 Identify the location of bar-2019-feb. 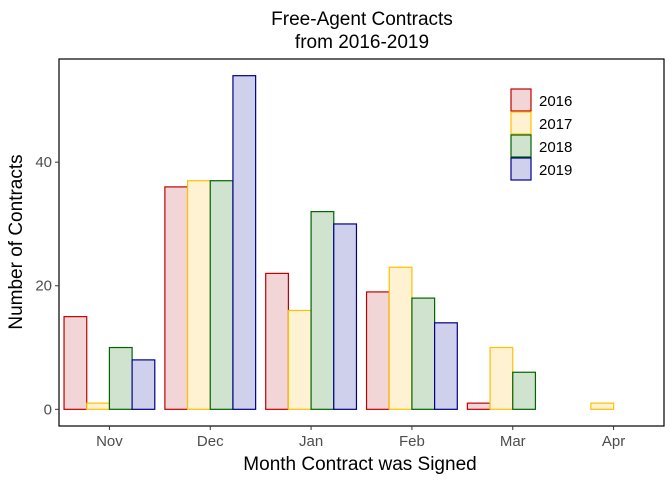
(446, 366).